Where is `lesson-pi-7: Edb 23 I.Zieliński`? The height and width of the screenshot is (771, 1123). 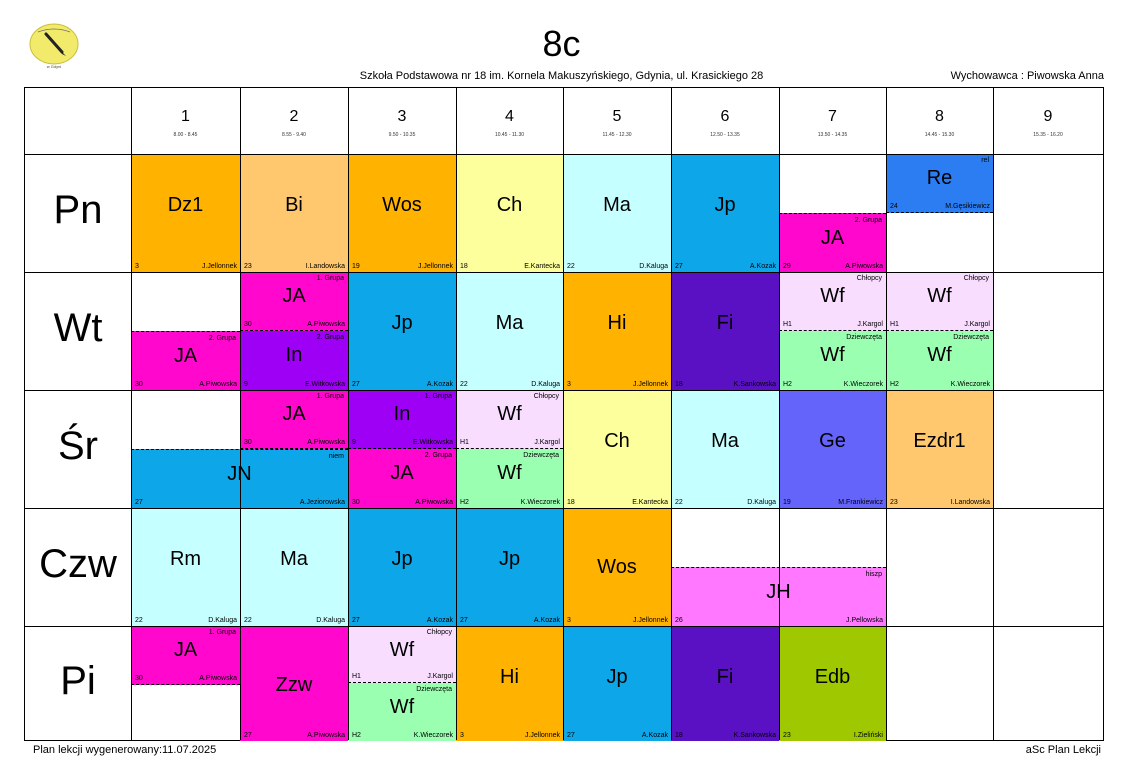
lesson-pi-7: Edb 23 I.Zieliński is located at coordinates (832, 683).